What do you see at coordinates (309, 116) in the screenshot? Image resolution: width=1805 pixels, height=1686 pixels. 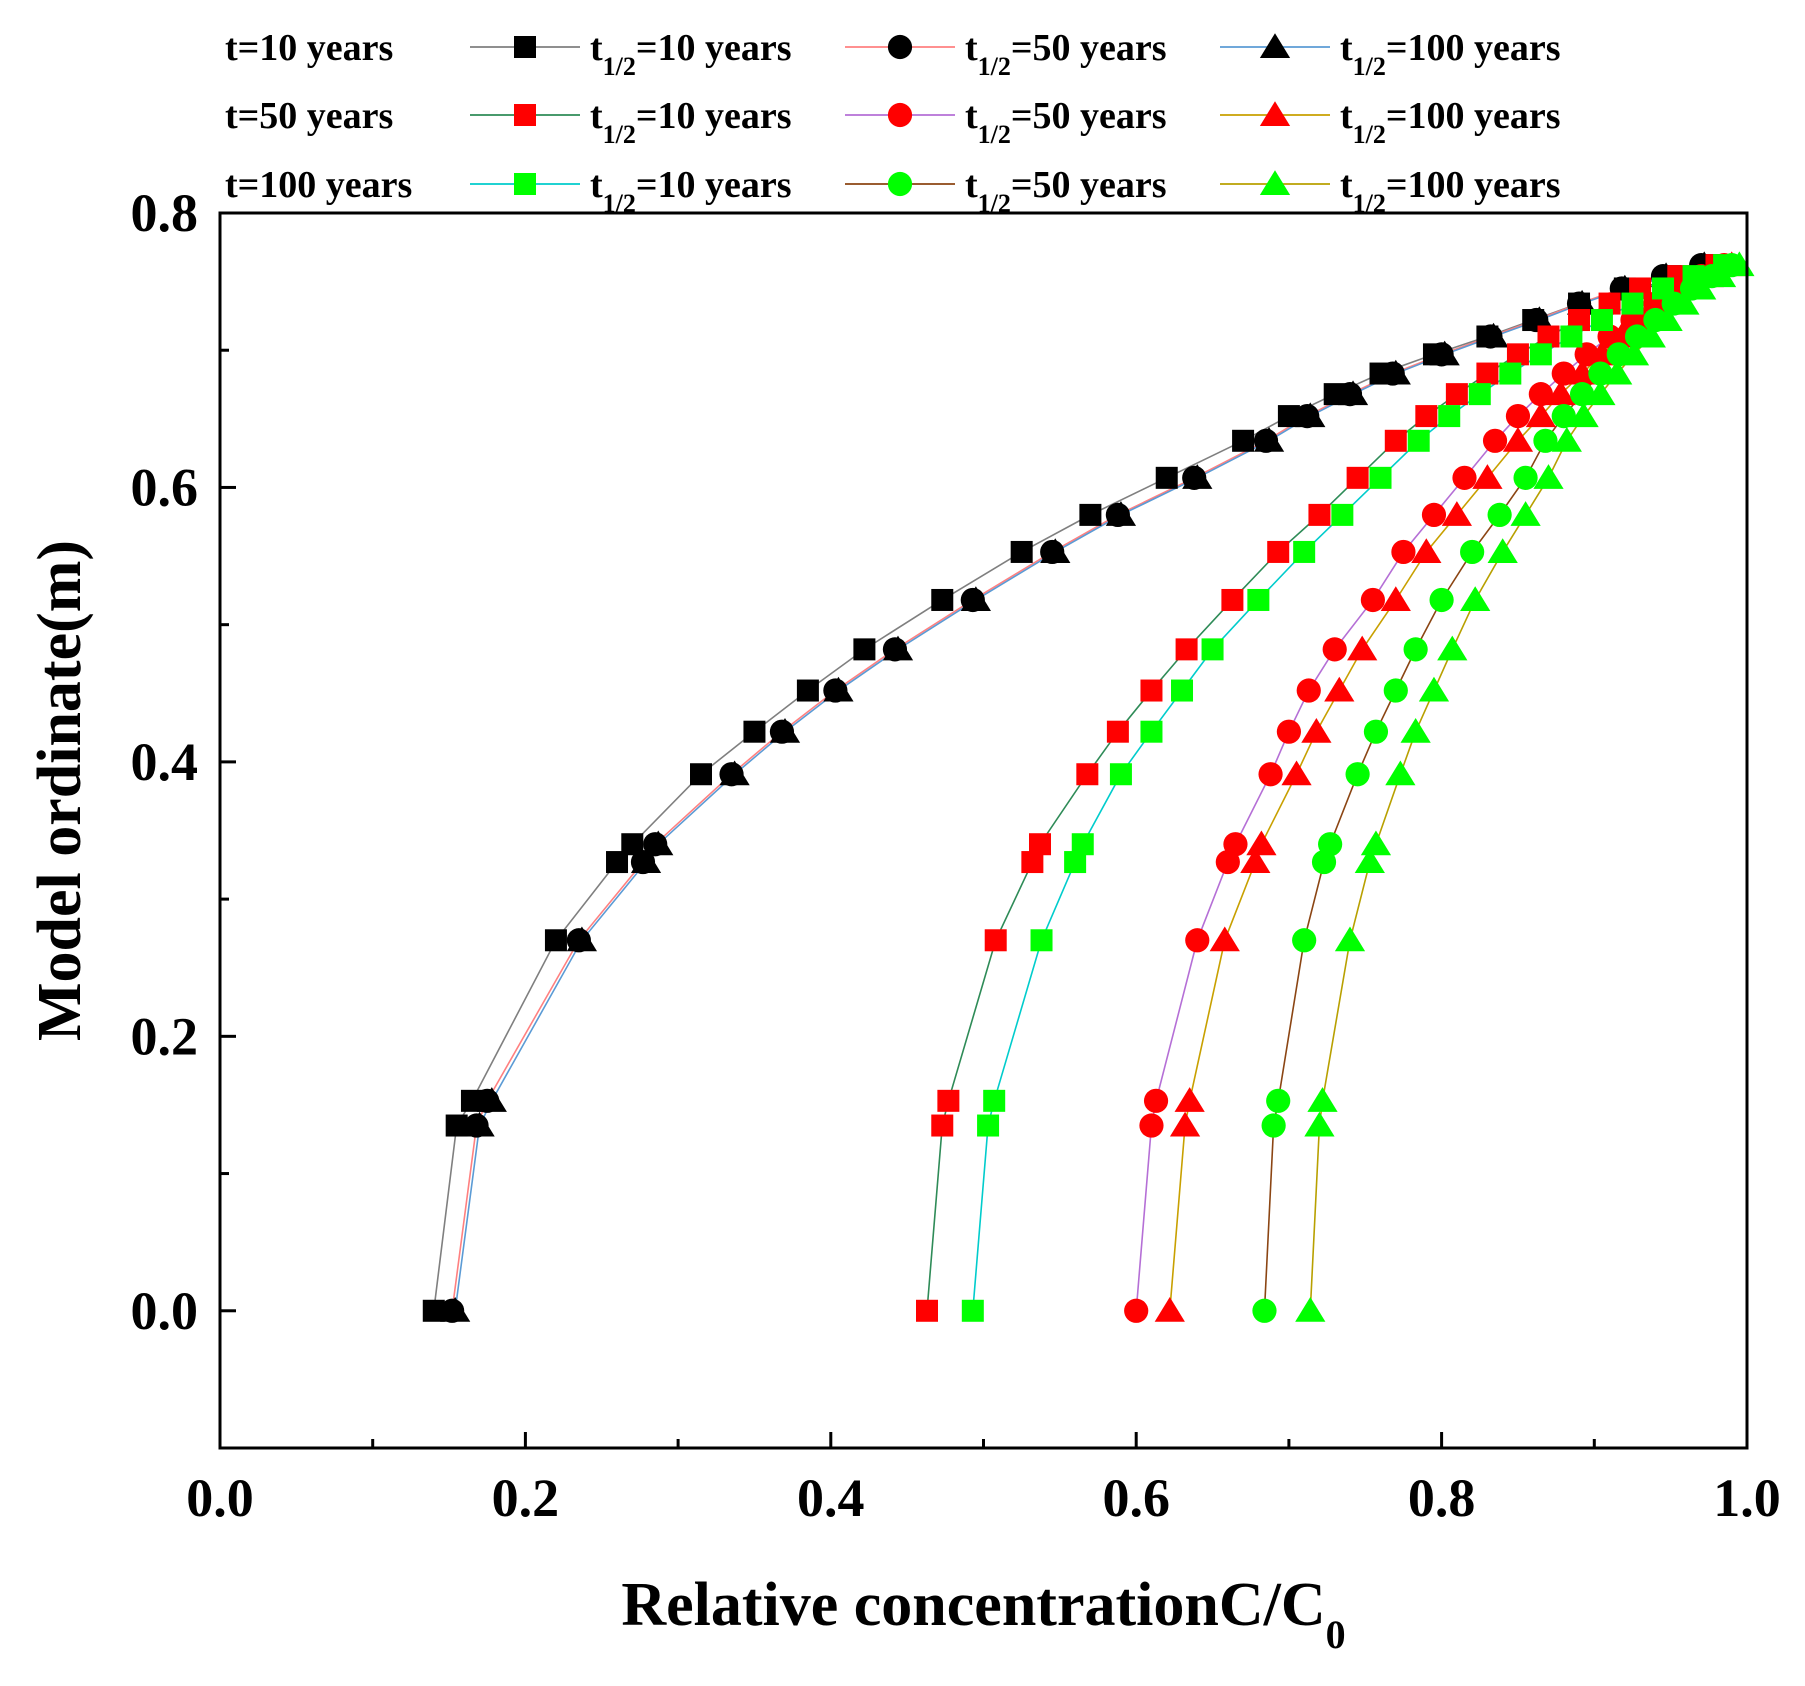 I see `legend-row-label: t=50 years` at bounding box center [309, 116].